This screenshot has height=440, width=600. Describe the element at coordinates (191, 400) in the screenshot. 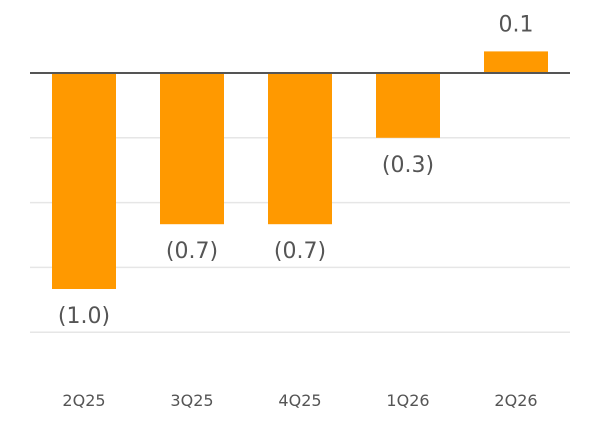

I see `x-tick-3q25: 3Q25` at that location.